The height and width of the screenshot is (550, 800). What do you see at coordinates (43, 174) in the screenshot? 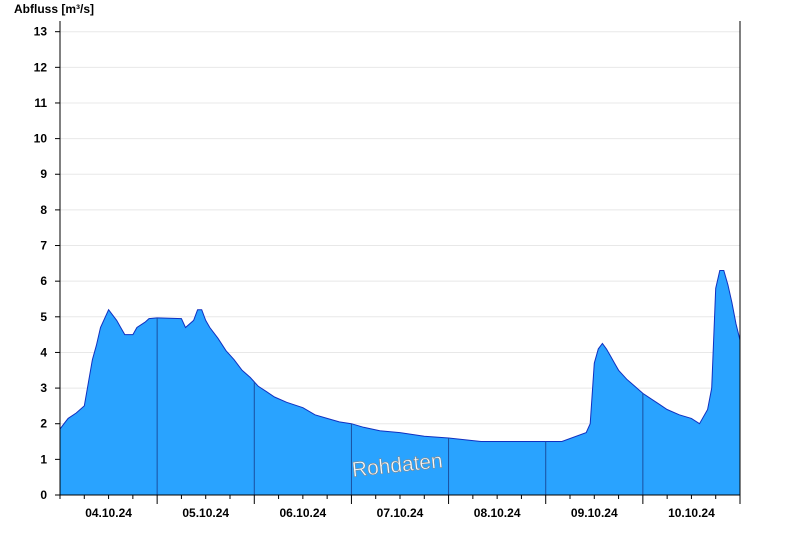
I see `y-tick-label: 9` at bounding box center [43, 174].